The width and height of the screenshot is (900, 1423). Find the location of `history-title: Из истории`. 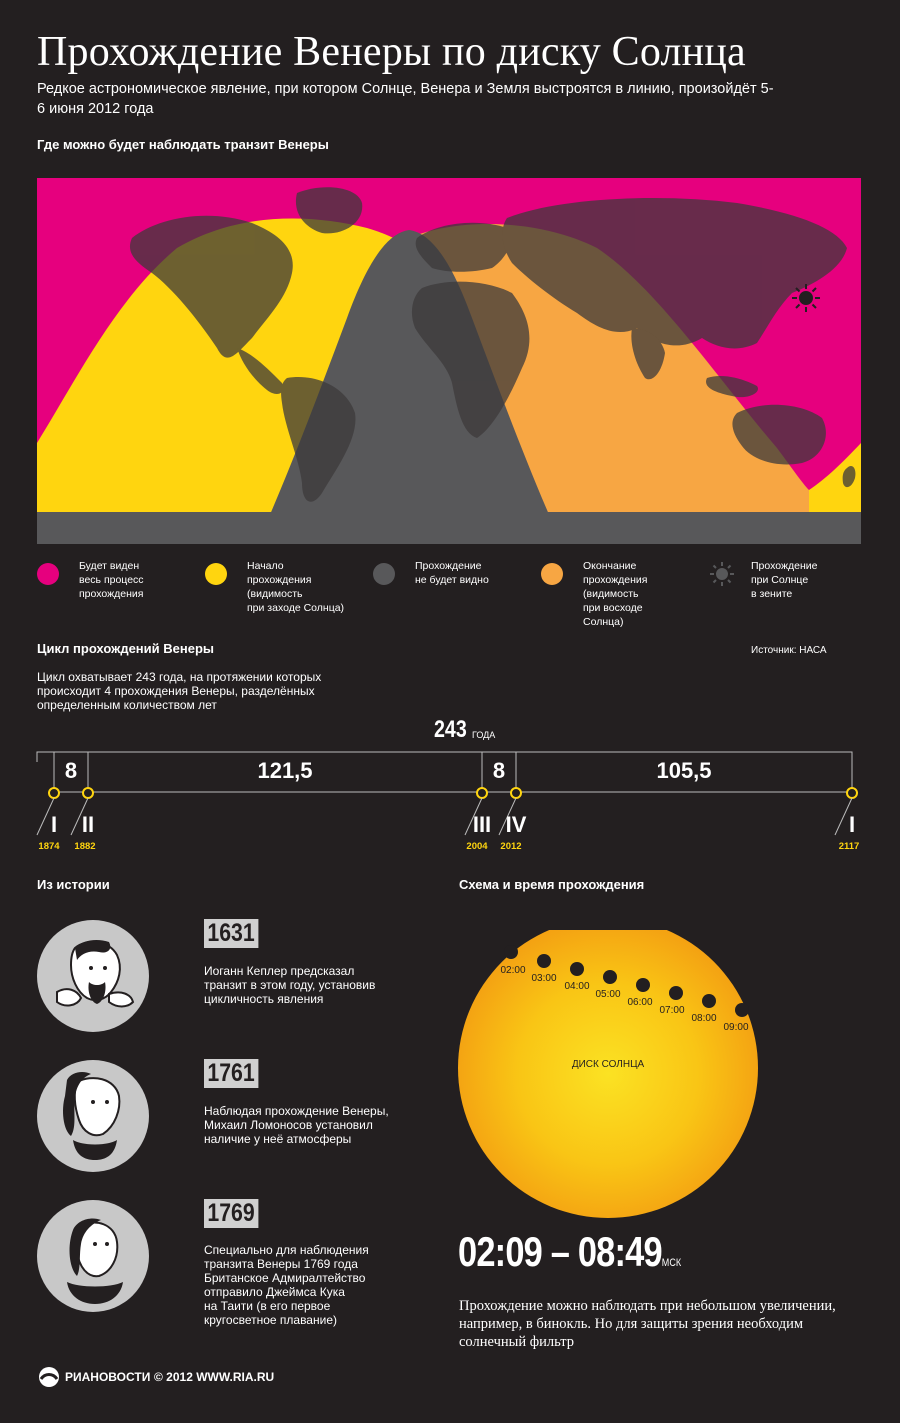

history-title: Из истории is located at coordinates (73, 884).